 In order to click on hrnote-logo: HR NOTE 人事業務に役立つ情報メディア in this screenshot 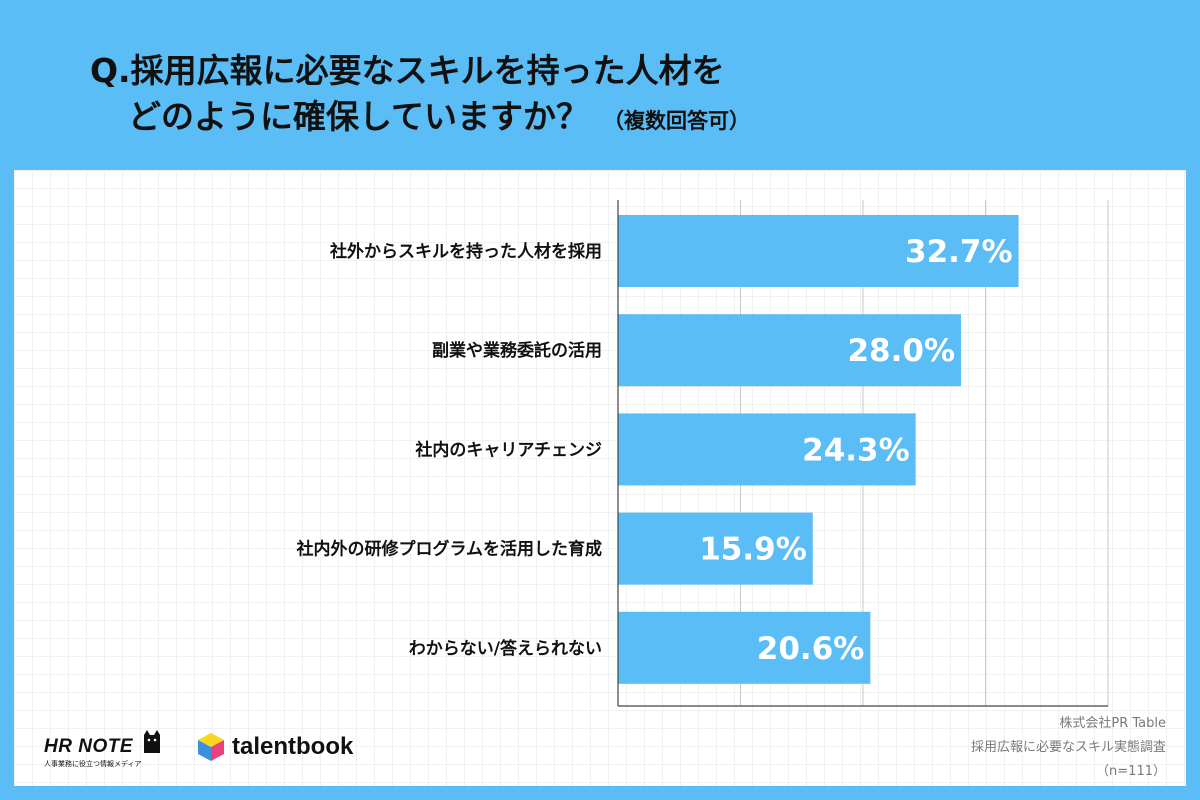, I will do `click(119, 752)`.